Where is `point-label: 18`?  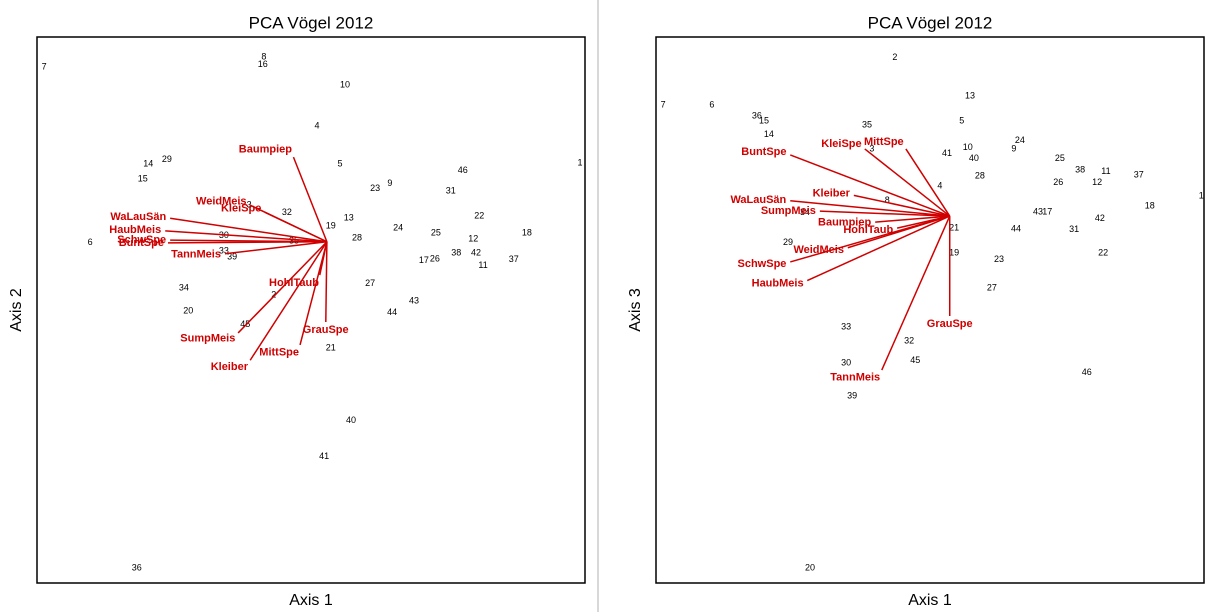
point-label: 18 is located at coordinates (1150, 206).